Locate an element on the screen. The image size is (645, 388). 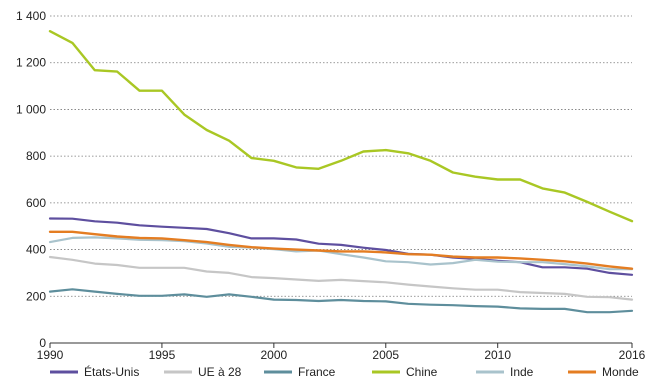
x-tick-label: 2005 is located at coordinates (385, 355).